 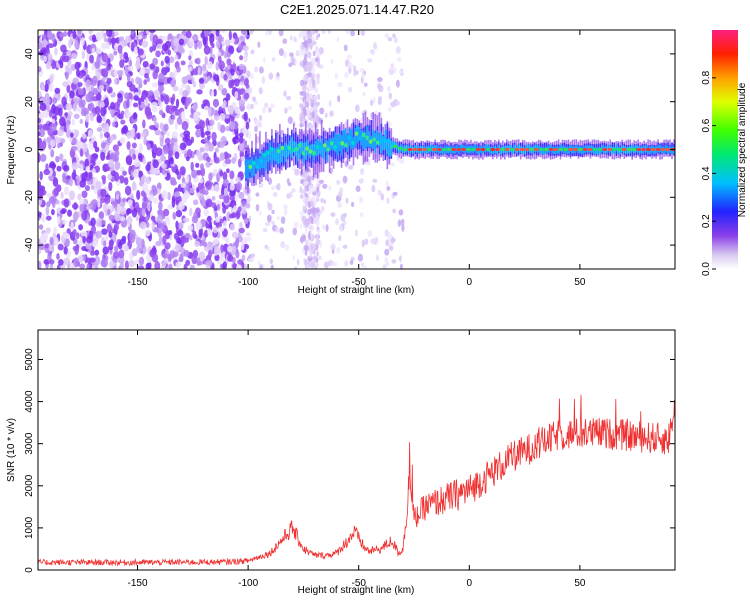 I want to click on spectrogram-y-label: Frequency (Hz), so click(x=11, y=150).